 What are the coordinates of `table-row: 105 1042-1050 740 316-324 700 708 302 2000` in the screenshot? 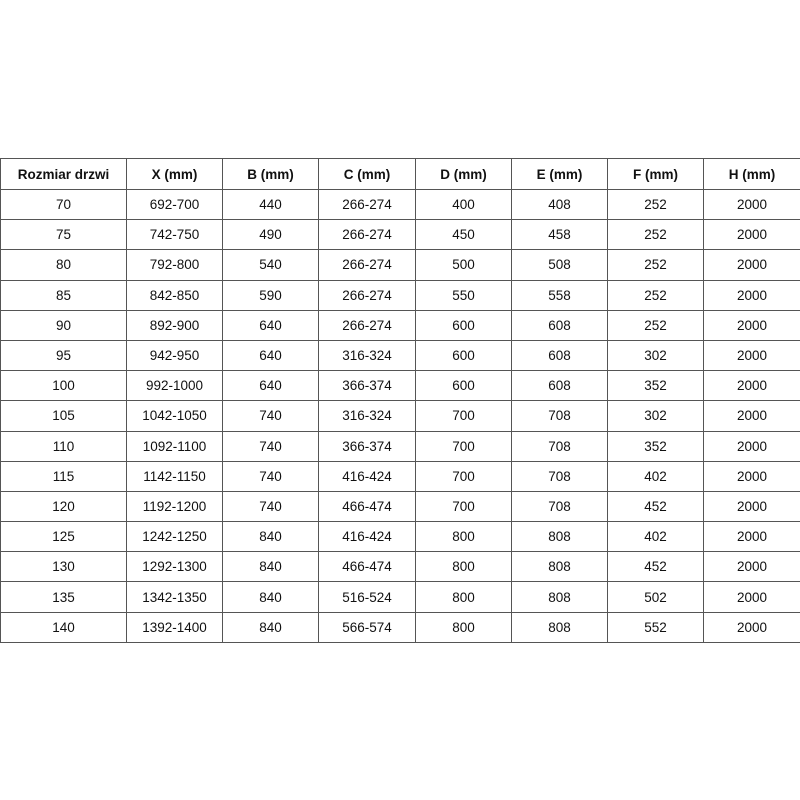 It's located at (400, 416).